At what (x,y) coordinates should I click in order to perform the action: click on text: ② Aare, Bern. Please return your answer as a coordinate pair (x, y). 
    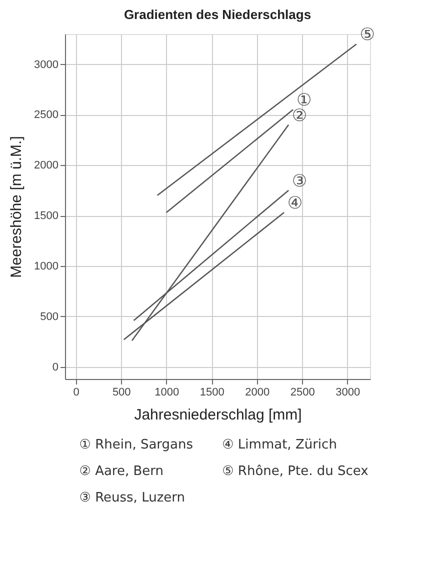
    Looking at the image, I should click on (121, 471).